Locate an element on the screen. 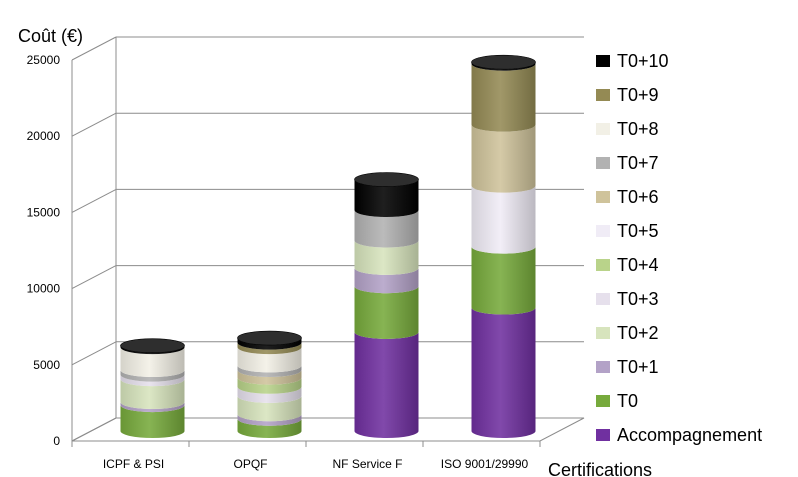 The height and width of the screenshot is (477, 798). legend-item: T0+3 is located at coordinates (627, 299).